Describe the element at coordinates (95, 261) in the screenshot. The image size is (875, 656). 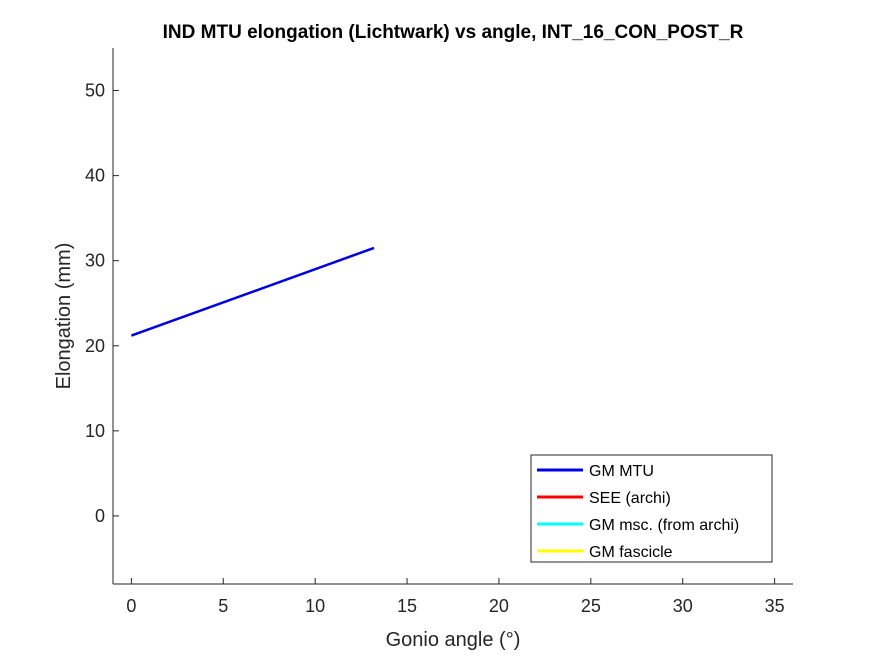
I see `y-tick-label: 30` at that location.